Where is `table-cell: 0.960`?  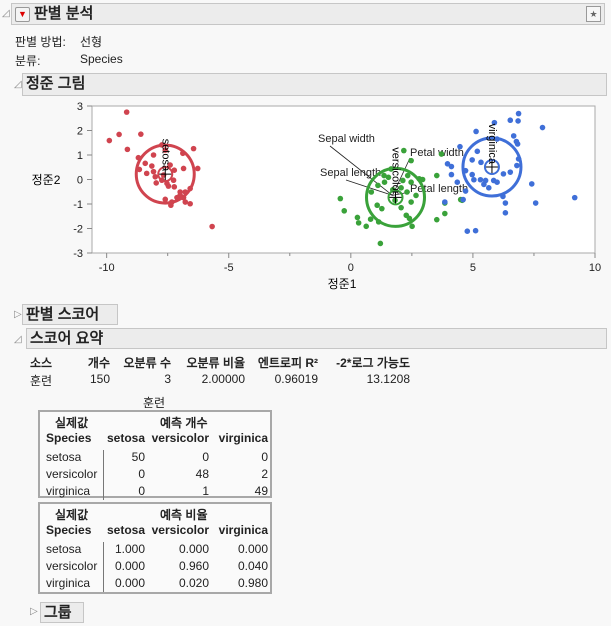 table-cell: 0.960 is located at coordinates (193, 566).